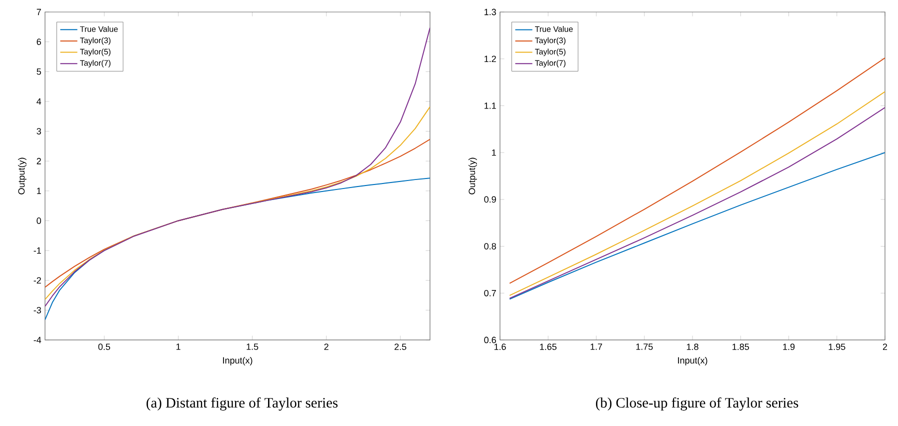 The image size is (898, 426). I want to click on y-tick-label: 5, so click(38, 71).